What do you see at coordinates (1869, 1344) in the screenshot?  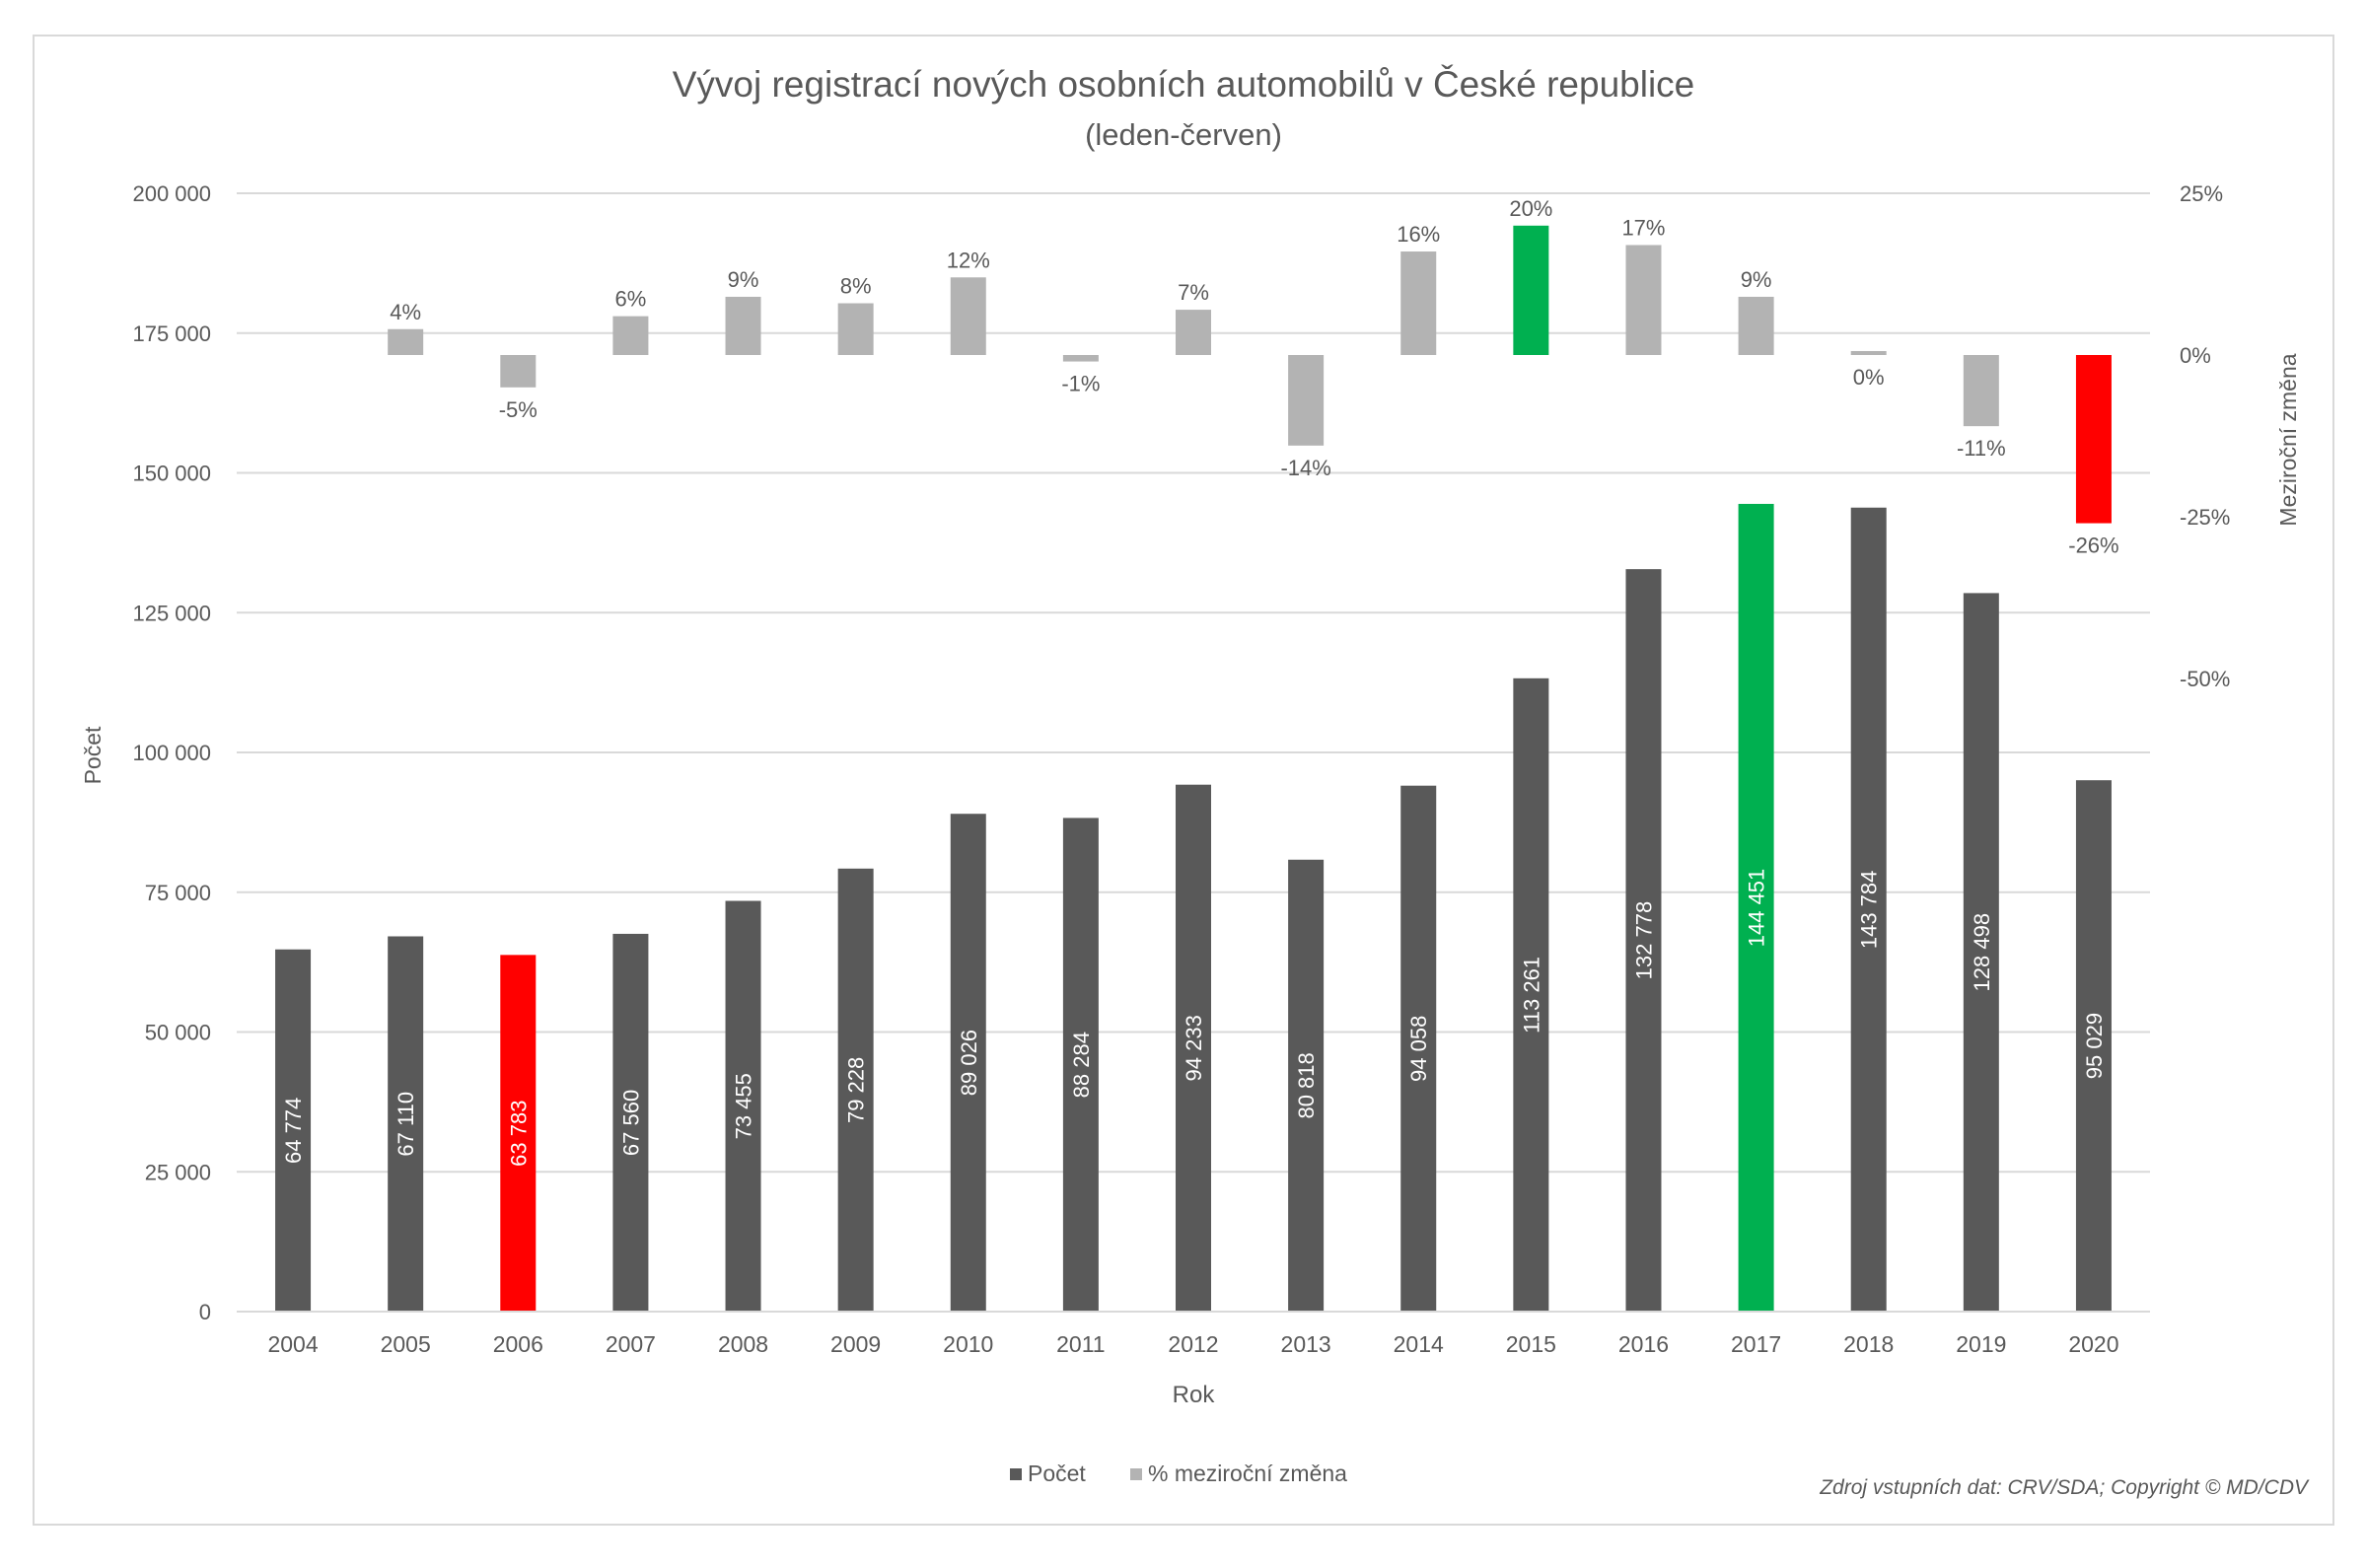 I see `x-tick-label: 2018` at bounding box center [1869, 1344].